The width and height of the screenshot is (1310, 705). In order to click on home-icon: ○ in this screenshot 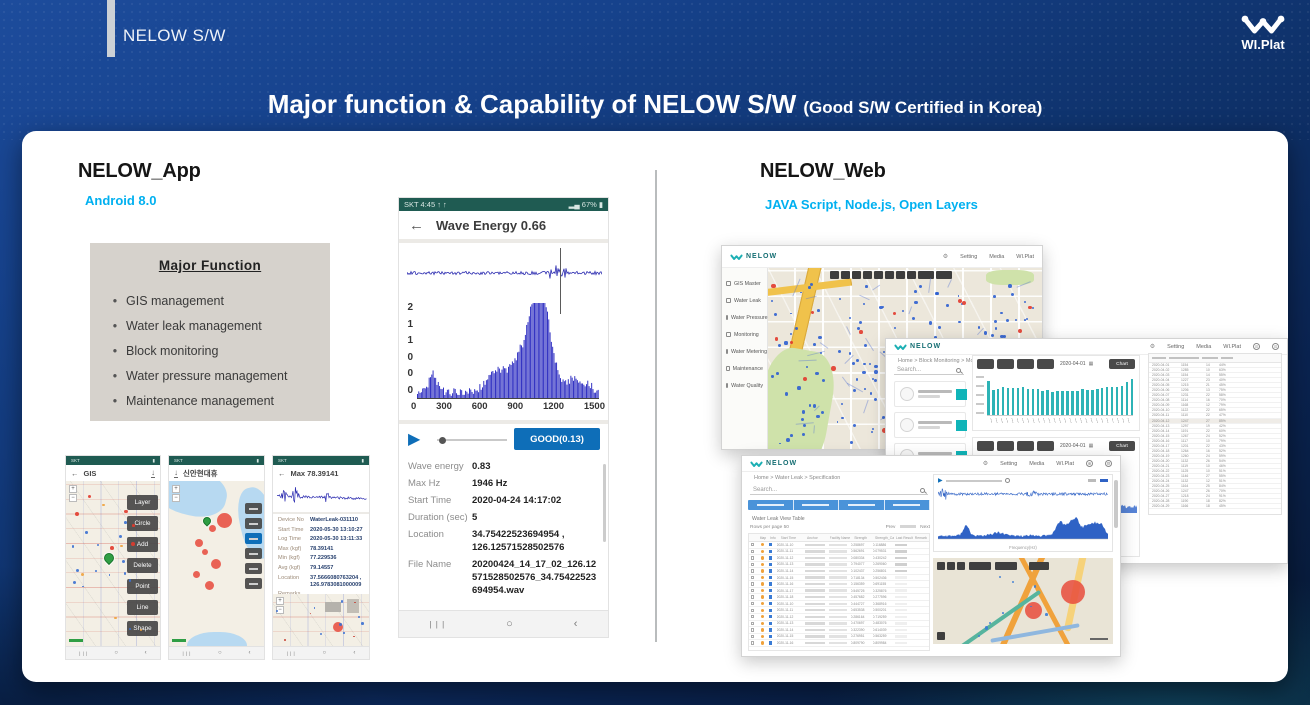, I will do `click(324, 653)`.